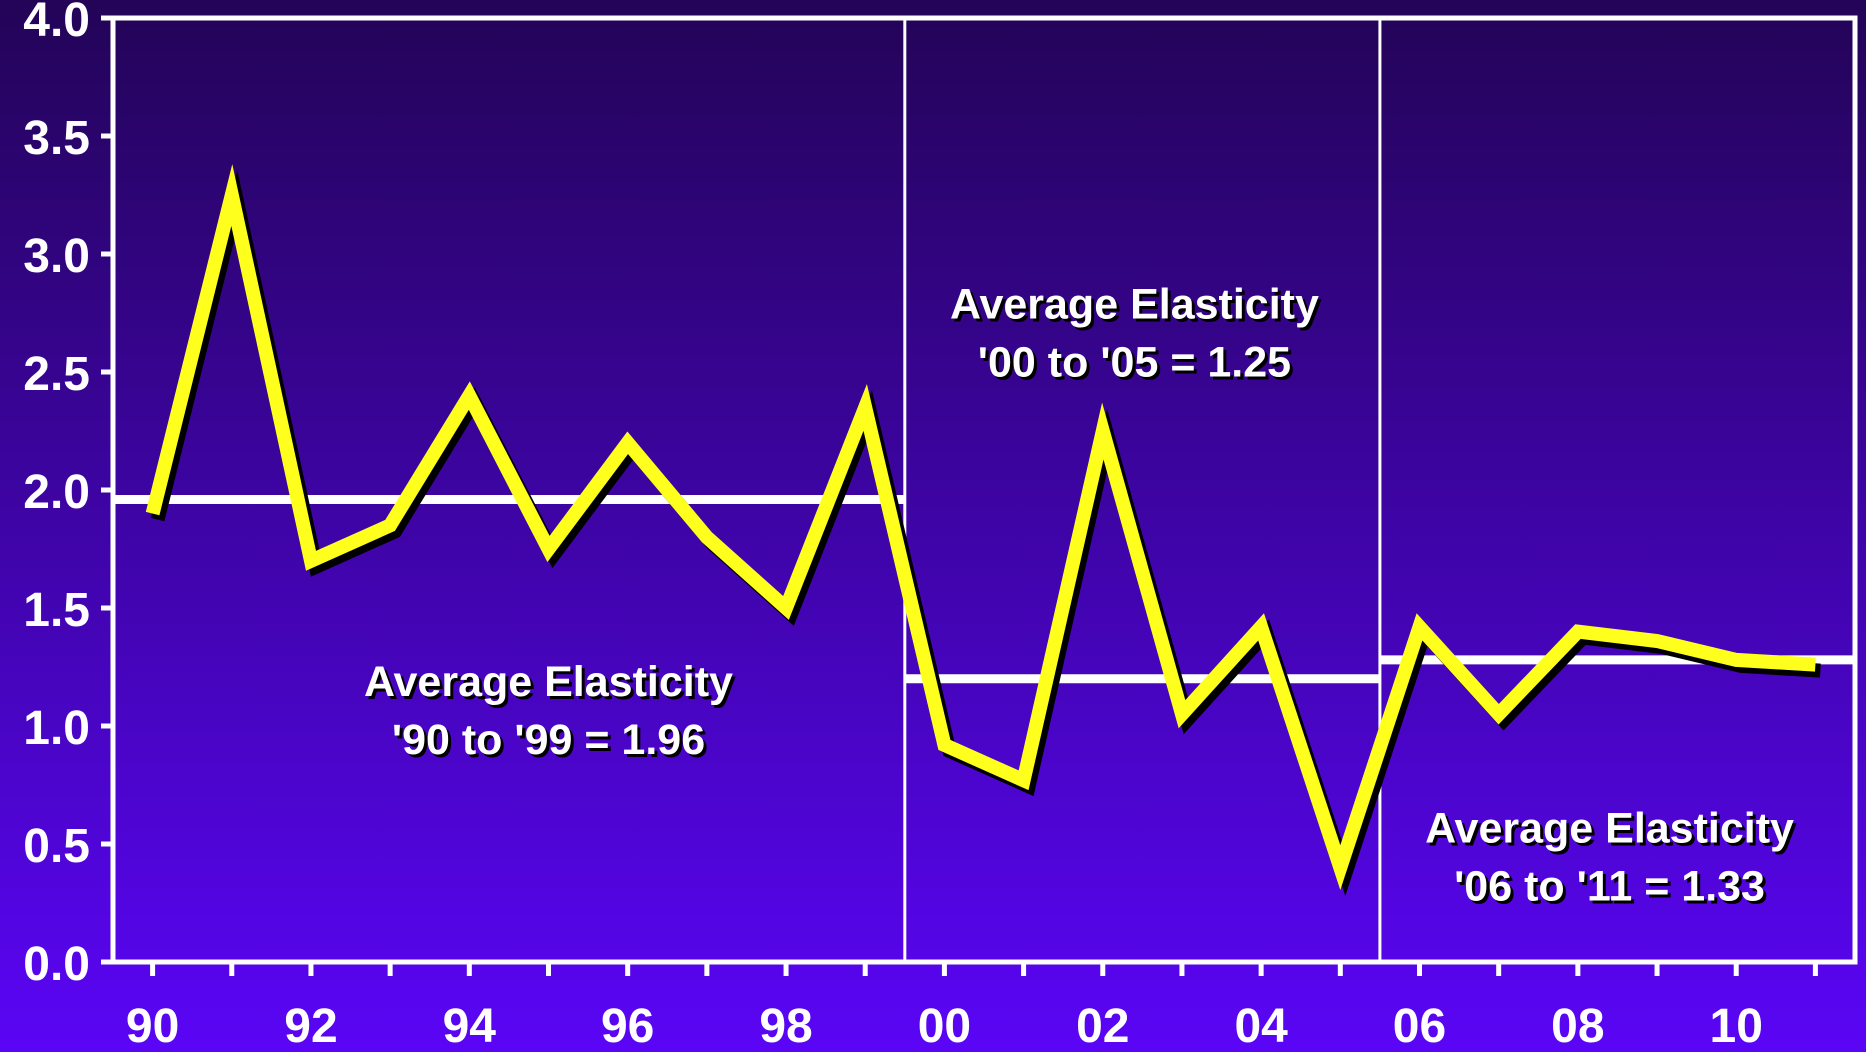 This screenshot has height=1052, width=1866. What do you see at coordinates (551, 743) in the screenshot?
I see `annotation-shadow: '90 to '99 = 1.96` at bounding box center [551, 743].